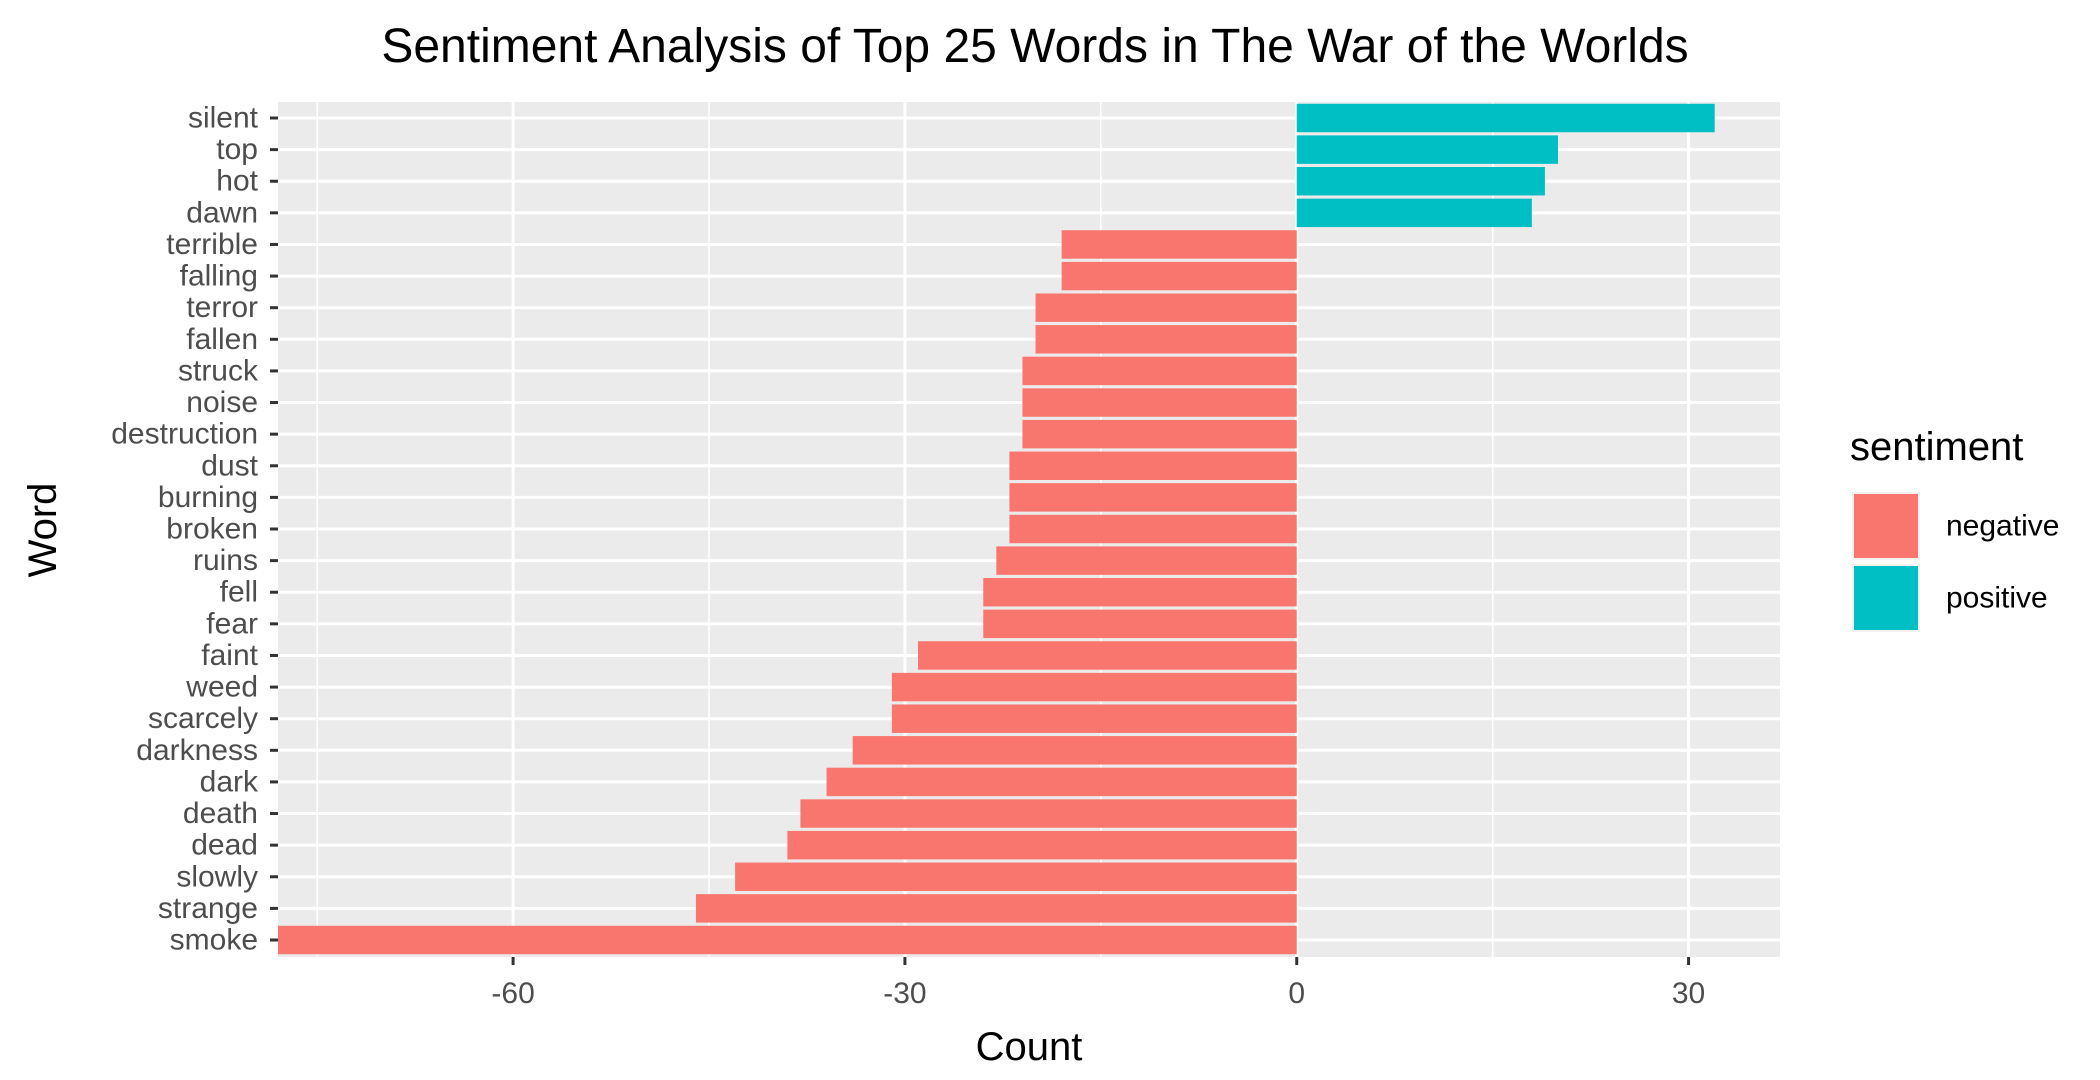  Describe the element at coordinates (229, 655) in the screenshot. I see `y-tick-label: faint` at that location.